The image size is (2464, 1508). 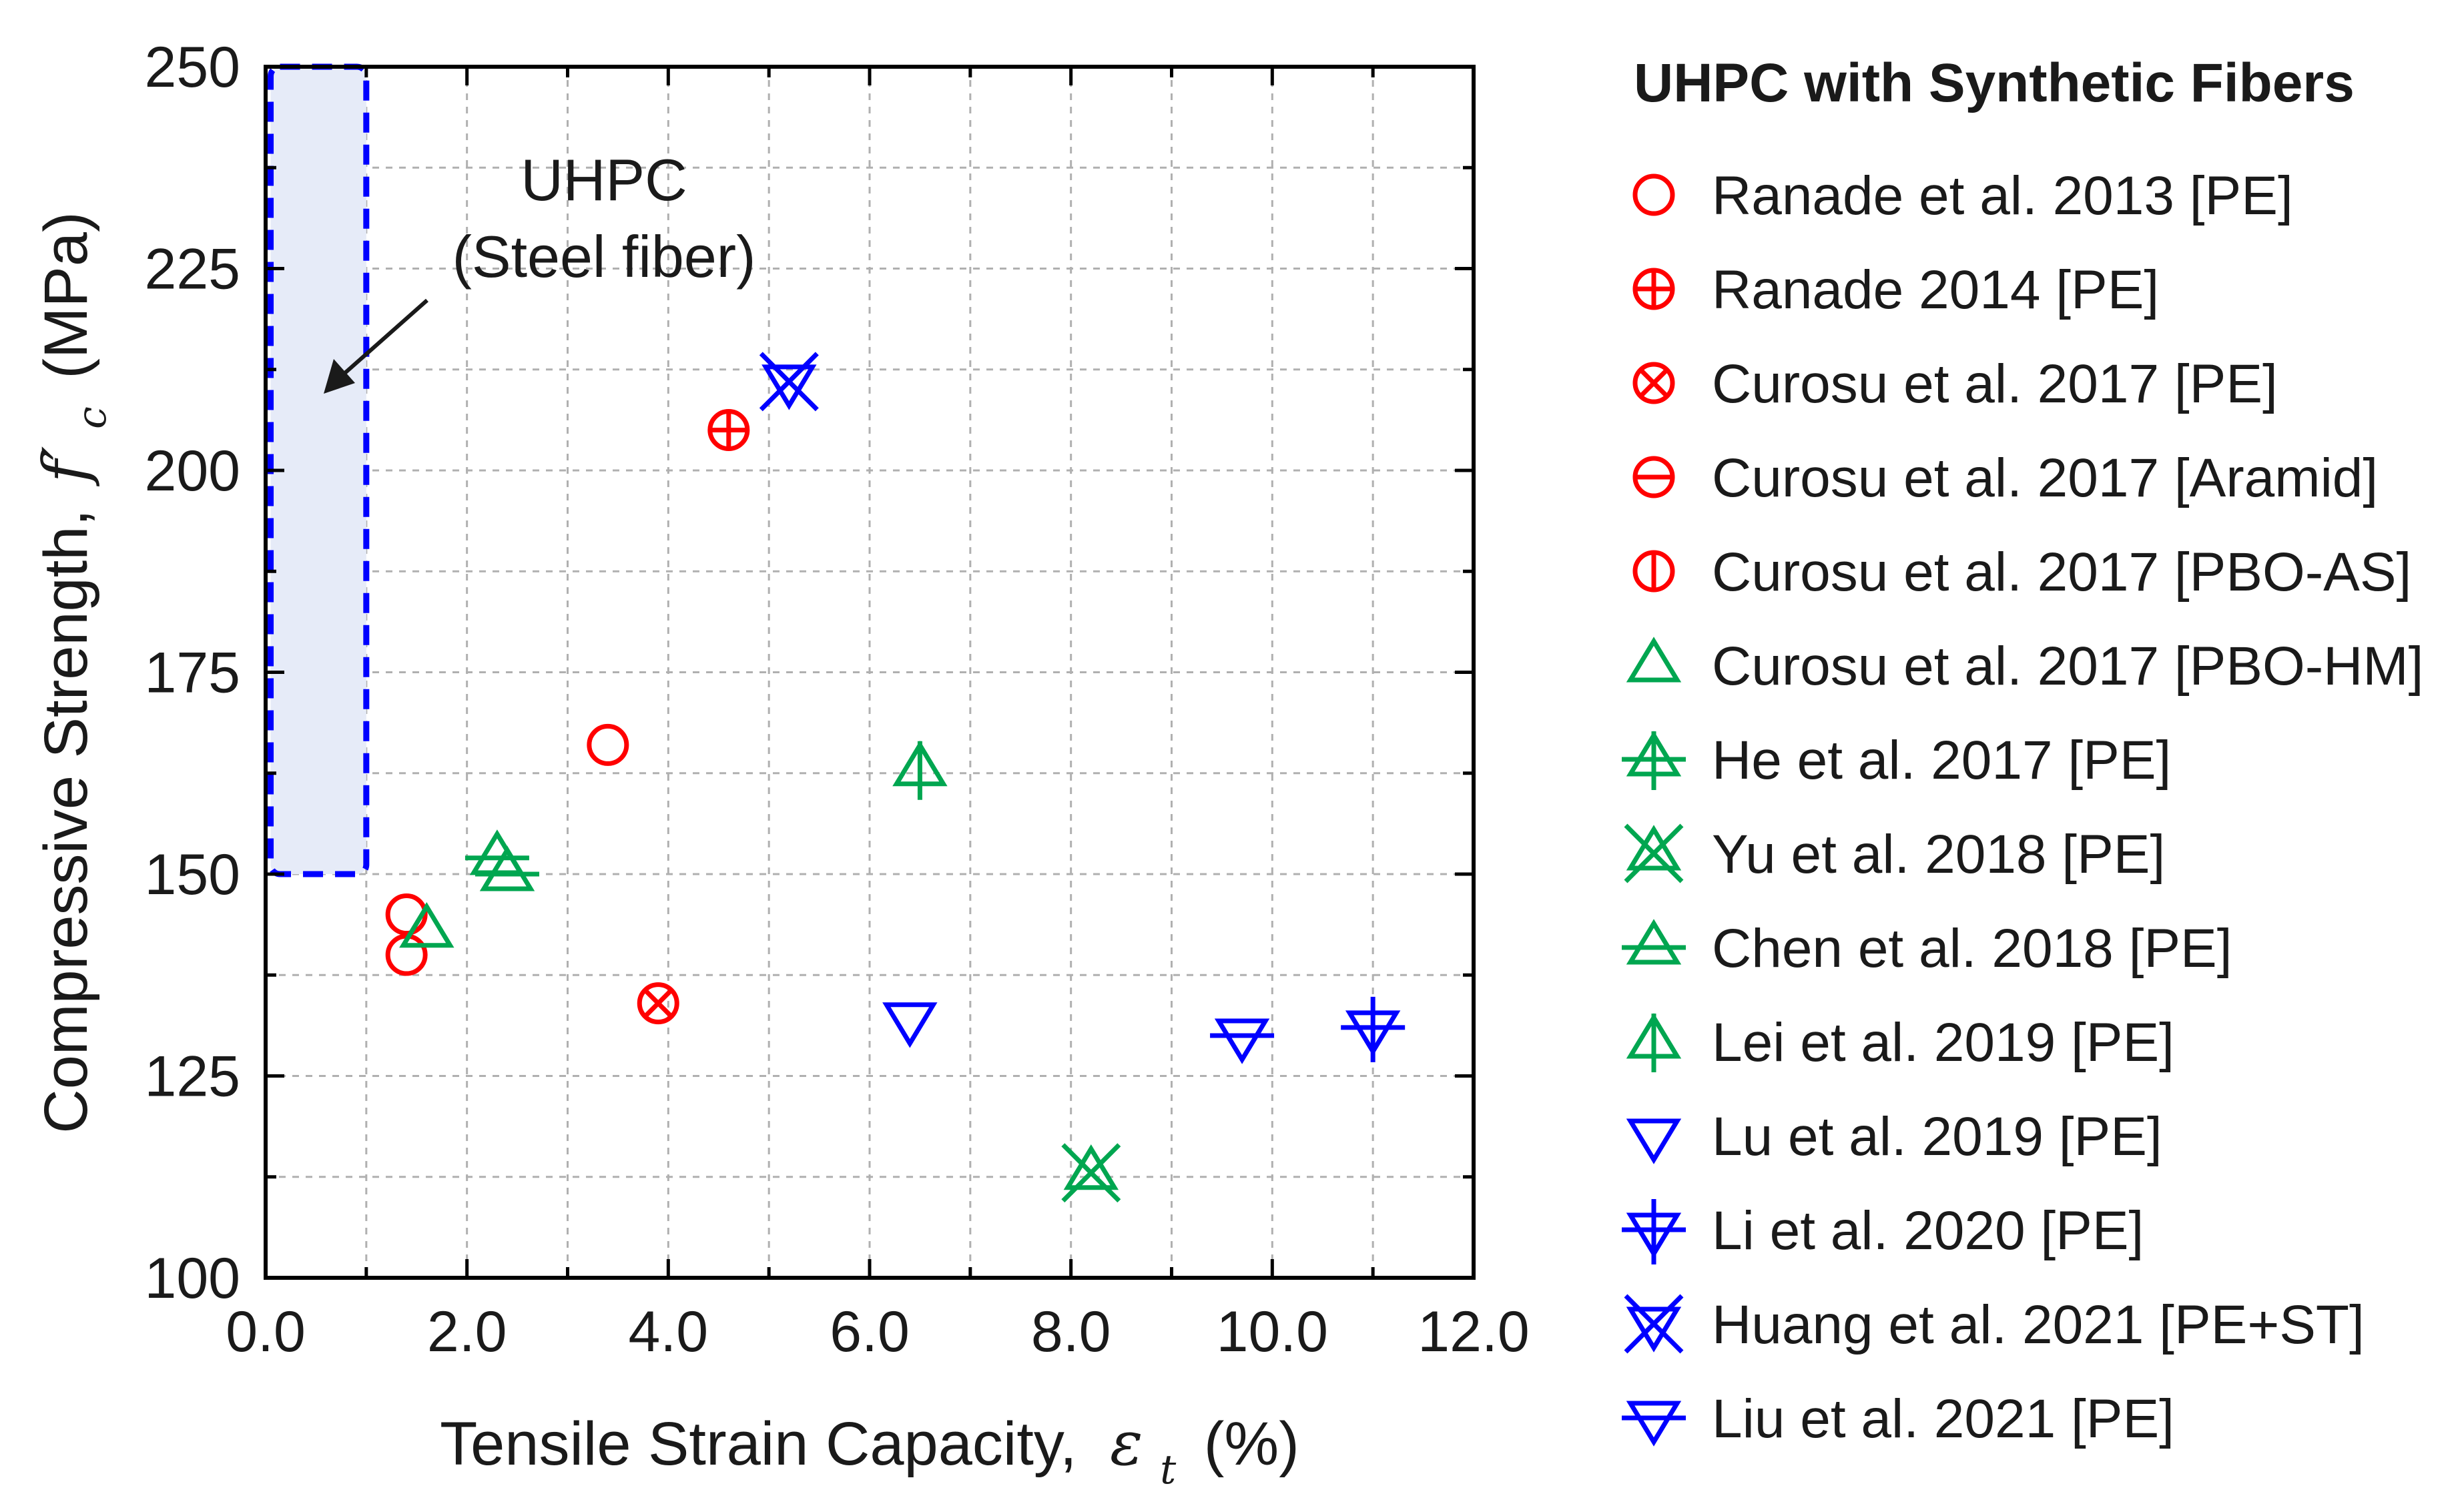 I want to click on legend-item: Li et al. 2020 [PE], so click(x=1883, y=1231).